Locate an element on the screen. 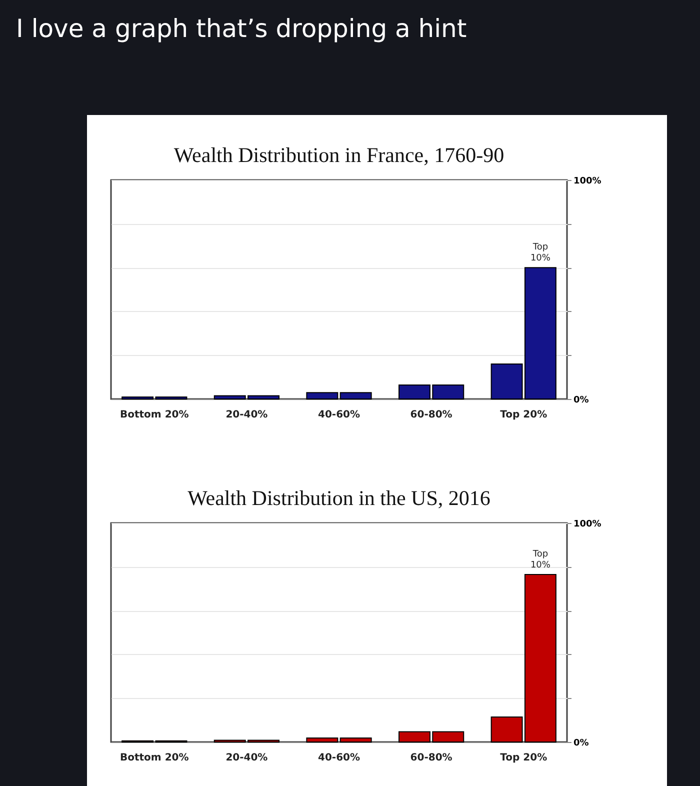 Image resolution: width=700 pixels, height=786 pixels. chart-title: Wealth Distribution in the US, 2016 is located at coordinates (339, 498).